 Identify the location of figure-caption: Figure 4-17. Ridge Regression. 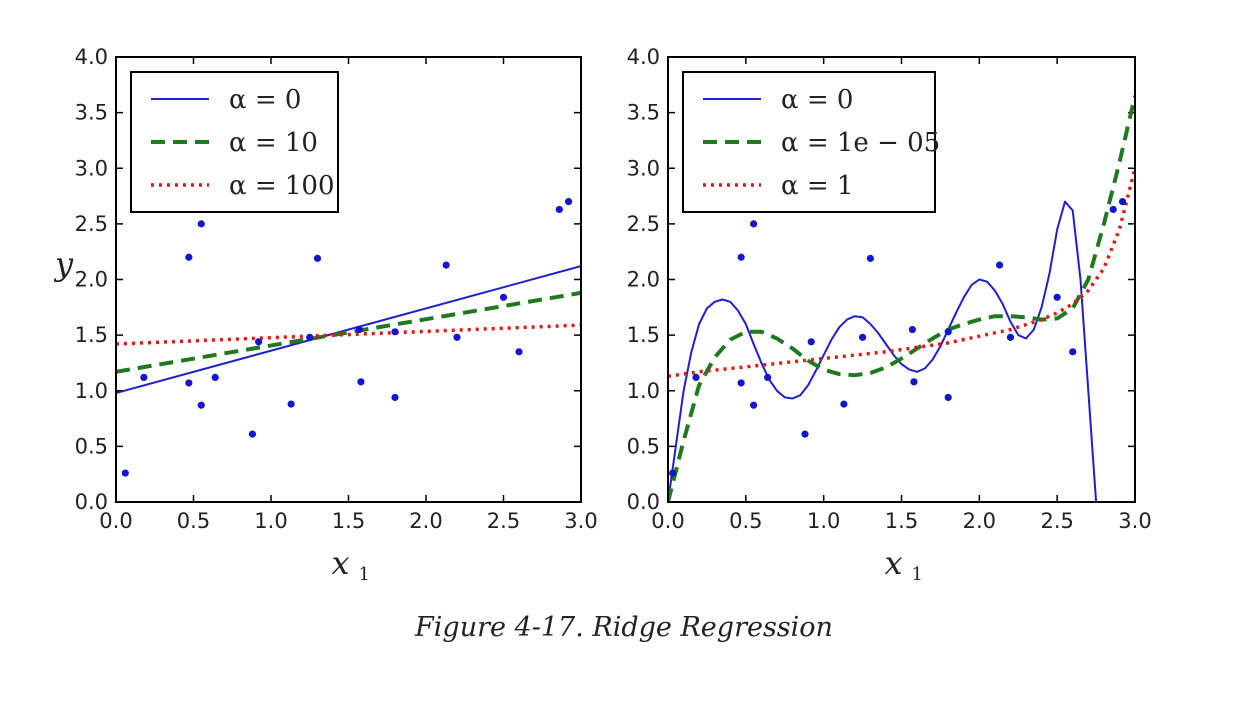
(624, 627).